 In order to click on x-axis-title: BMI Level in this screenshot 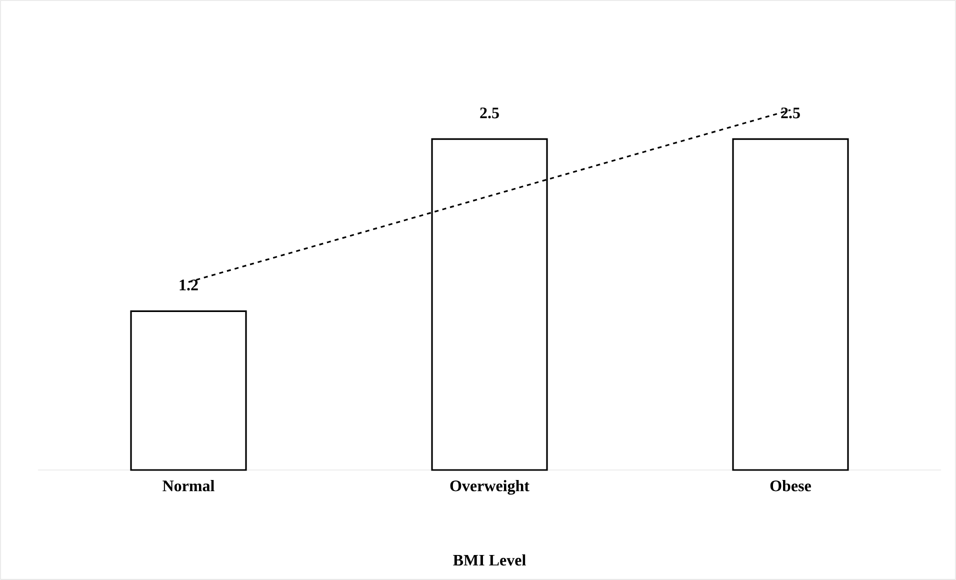, I will do `click(489, 560)`.